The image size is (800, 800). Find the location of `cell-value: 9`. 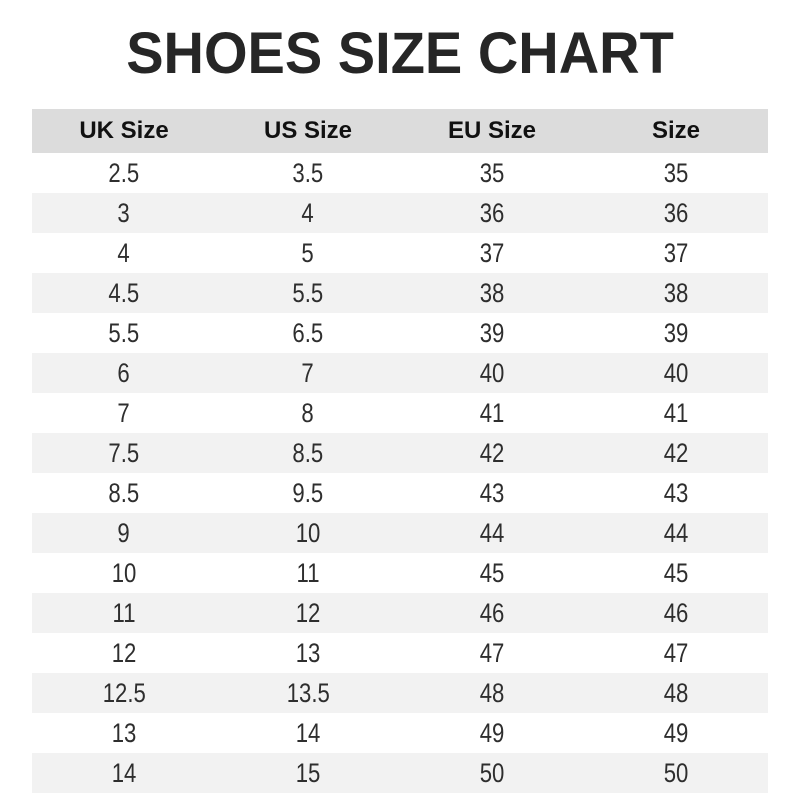

cell-value: 9 is located at coordinates (124, 532).